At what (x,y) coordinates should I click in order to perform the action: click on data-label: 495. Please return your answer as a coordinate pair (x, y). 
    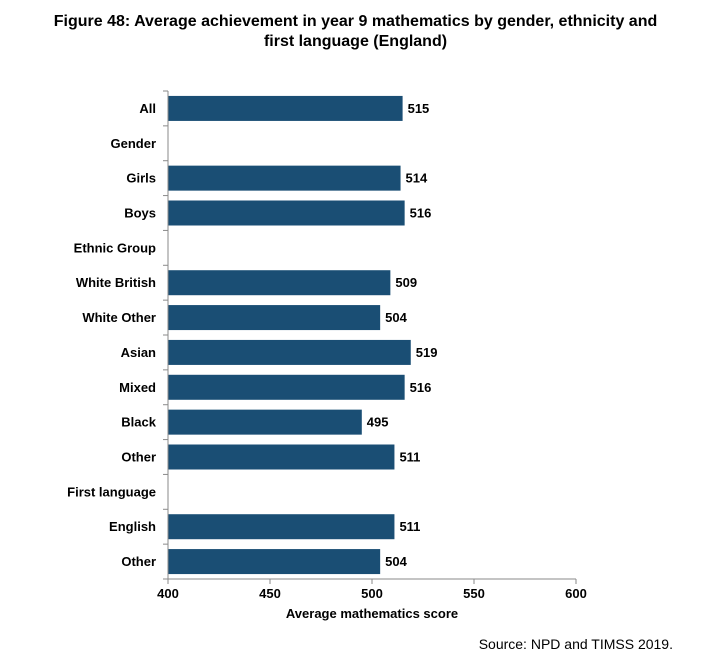
    Looking at the image, I should click on (378, 422).